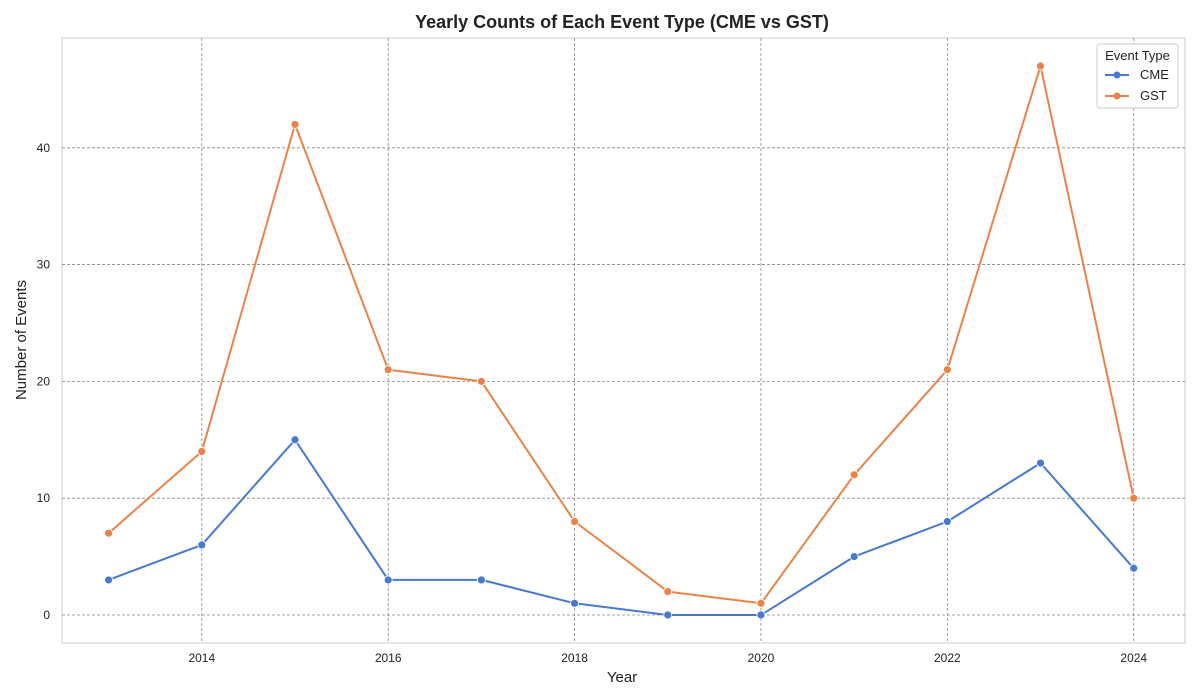  What do you see at coordinates (44, 498) in the screenshot?
I see `y-tick-label: 10` at bounding box center [44, 498].